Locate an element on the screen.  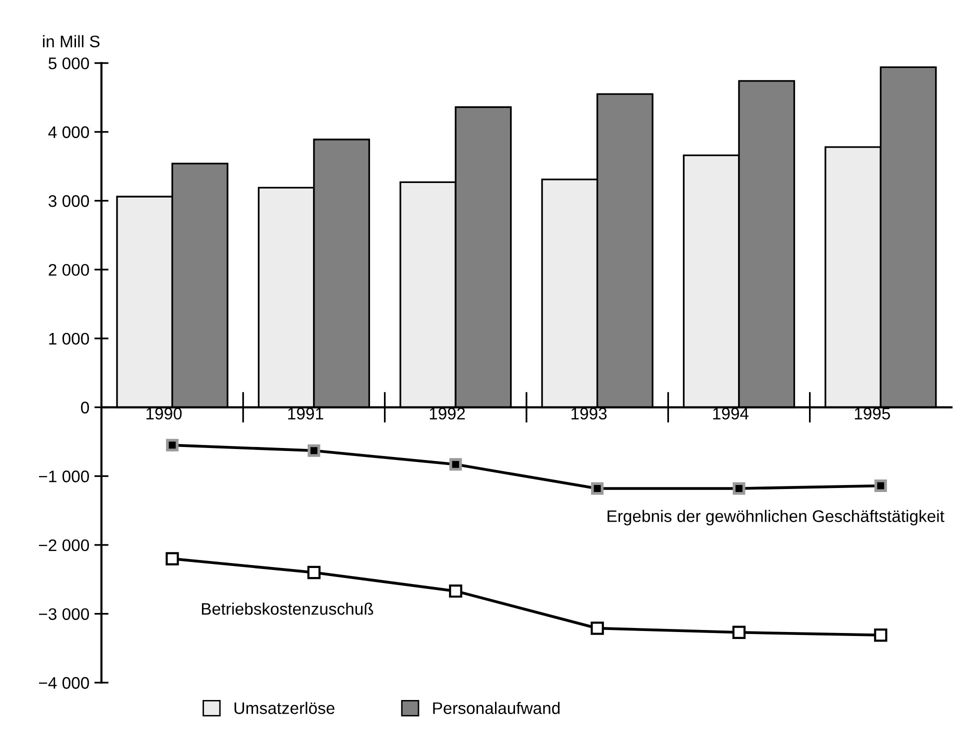
series-label: Ergebnis der gewöhnlichen Geschäftstätigkeit is located at coordinates (776, 518).